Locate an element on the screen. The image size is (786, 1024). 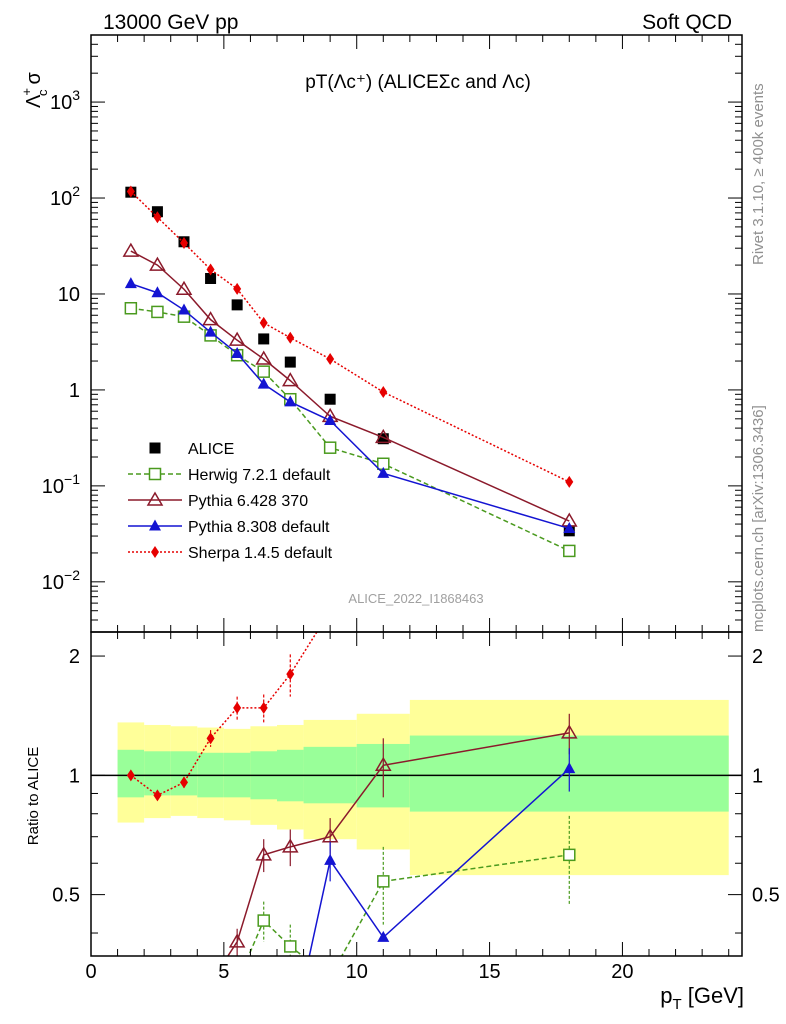
ratio-ylabel: Ratio to ALICE is located at coordinates (33, 796).